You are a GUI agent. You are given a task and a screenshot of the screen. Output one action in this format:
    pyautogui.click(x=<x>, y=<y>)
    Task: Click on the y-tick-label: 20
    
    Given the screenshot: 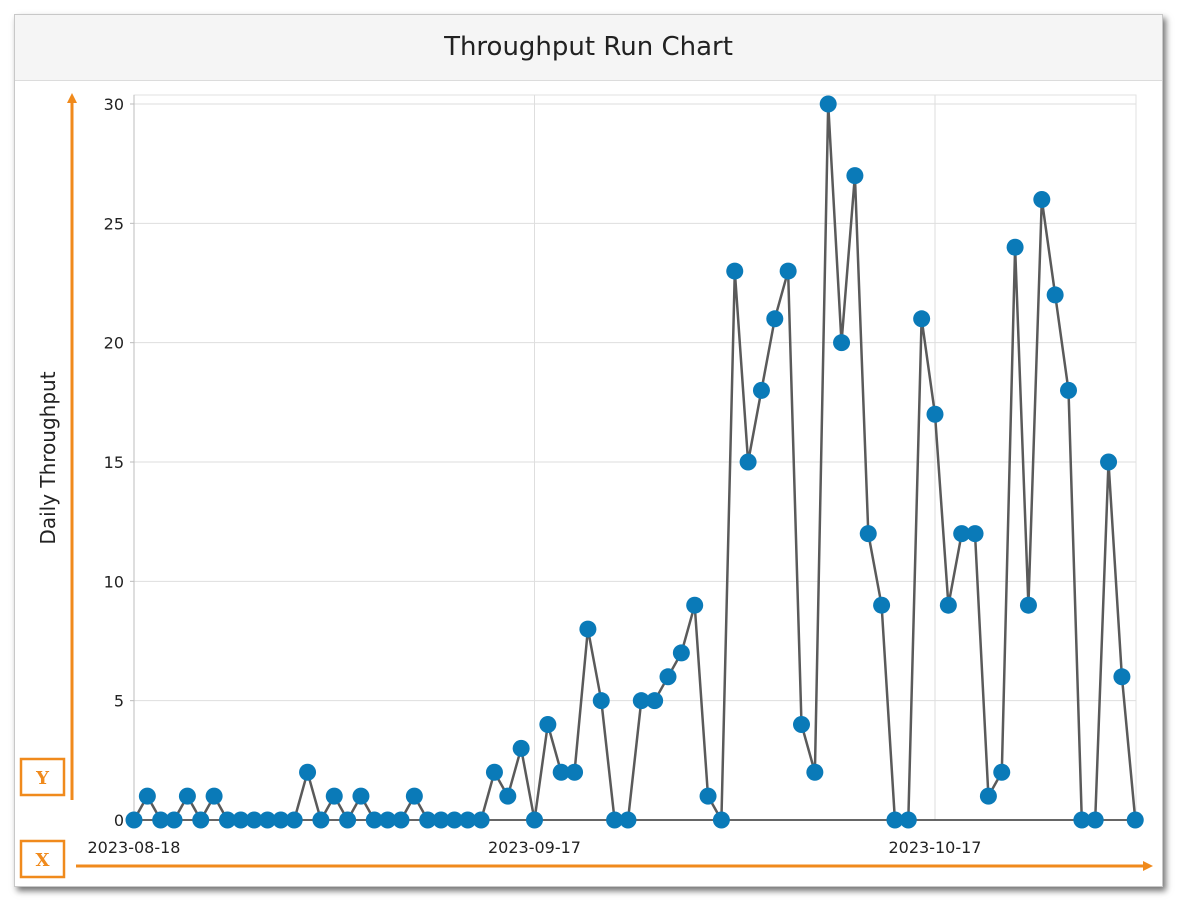 What is the action you would take?
    pyautogui.click(x=114, y=343)
    